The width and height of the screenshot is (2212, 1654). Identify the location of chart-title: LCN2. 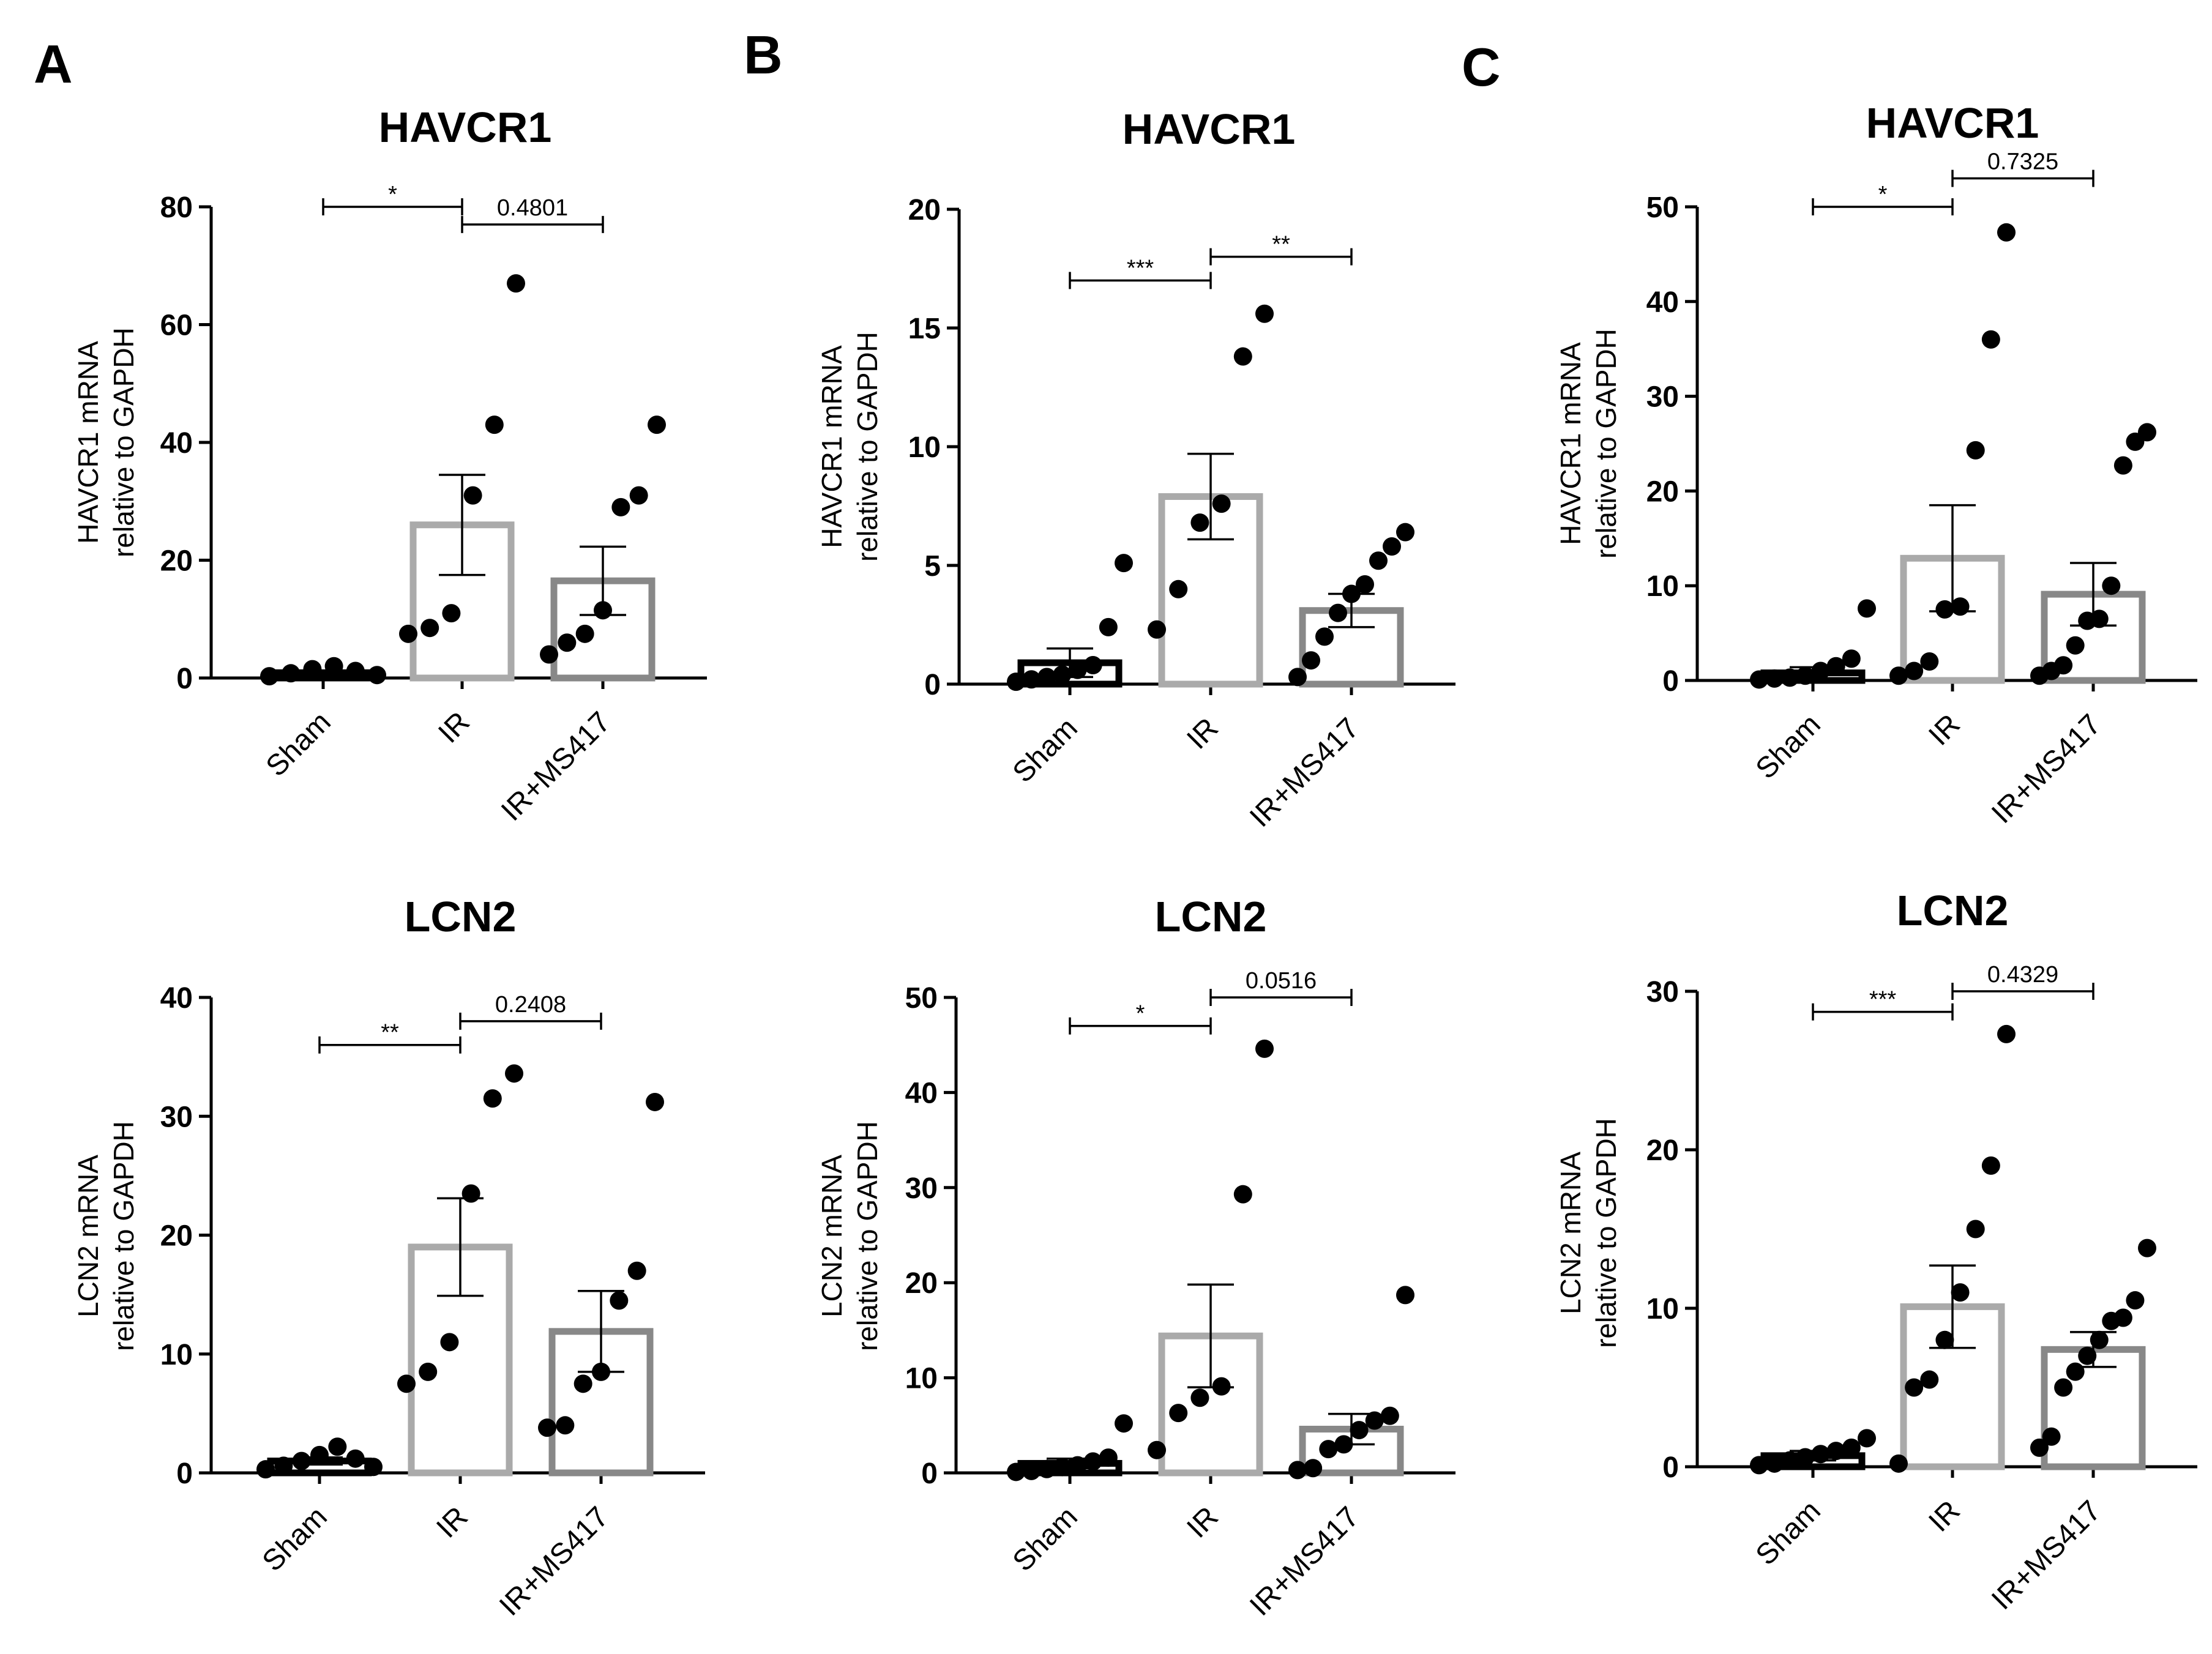
(1211, 917).